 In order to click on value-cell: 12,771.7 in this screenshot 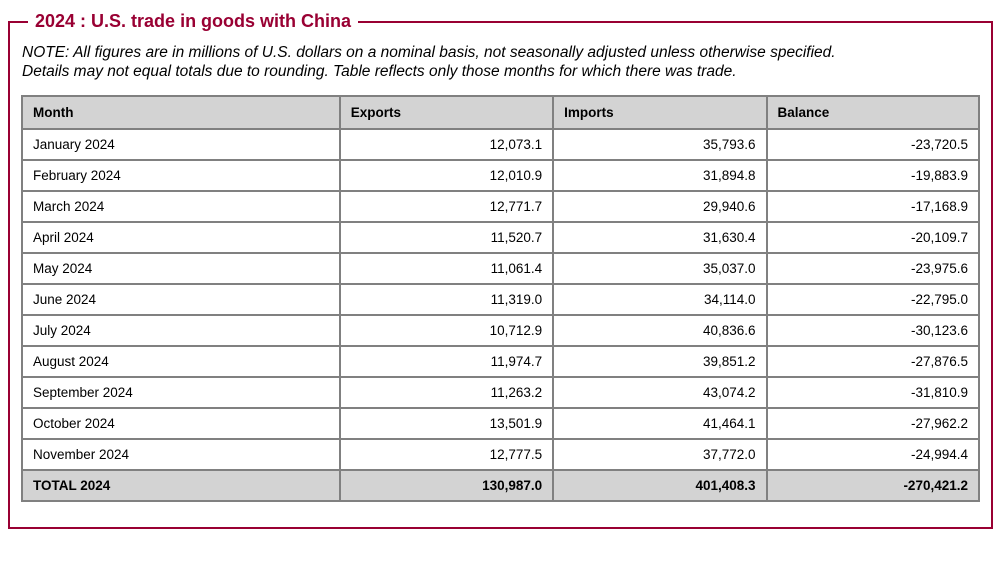, I will do `click(446, 207)`.